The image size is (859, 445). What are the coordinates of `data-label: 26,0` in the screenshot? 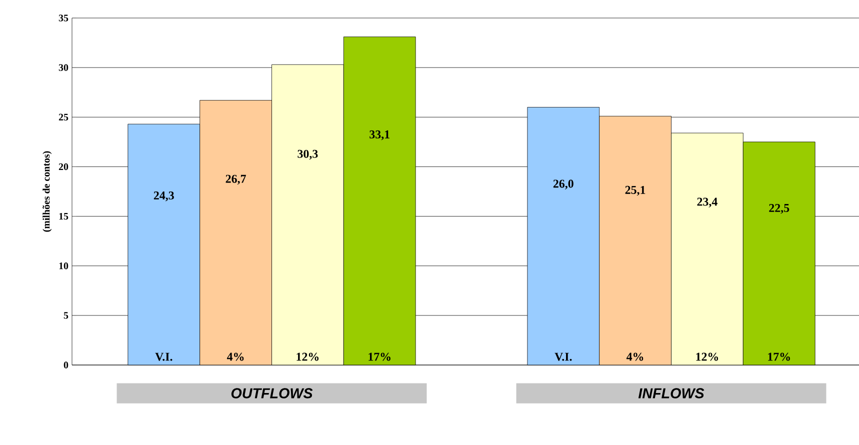 It's located at (563, 185).